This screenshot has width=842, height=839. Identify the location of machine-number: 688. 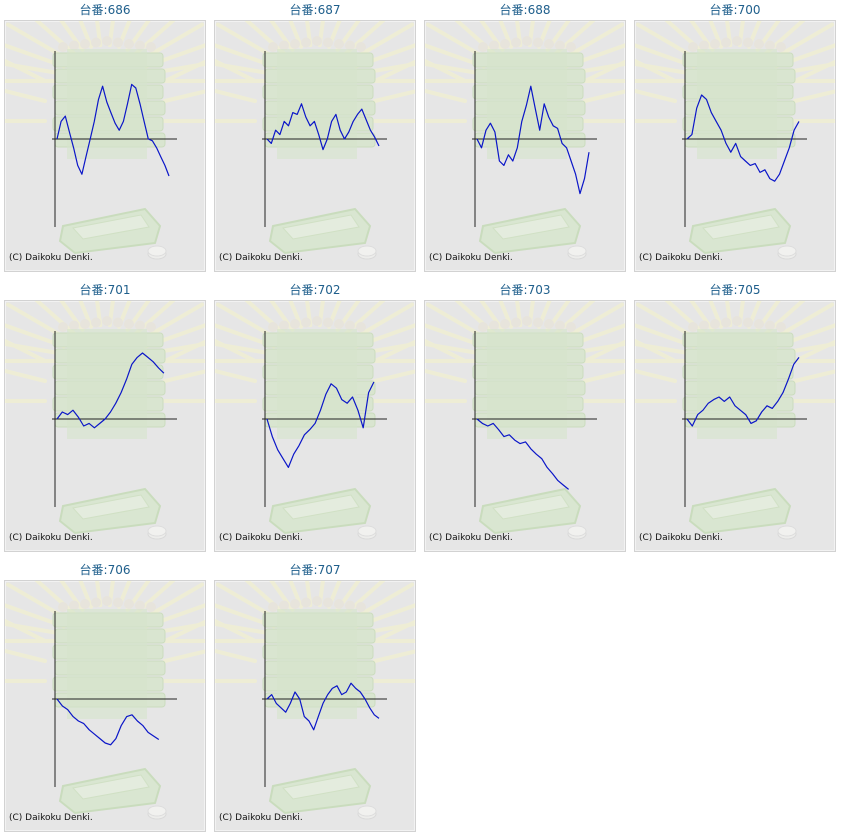
(539, 10).